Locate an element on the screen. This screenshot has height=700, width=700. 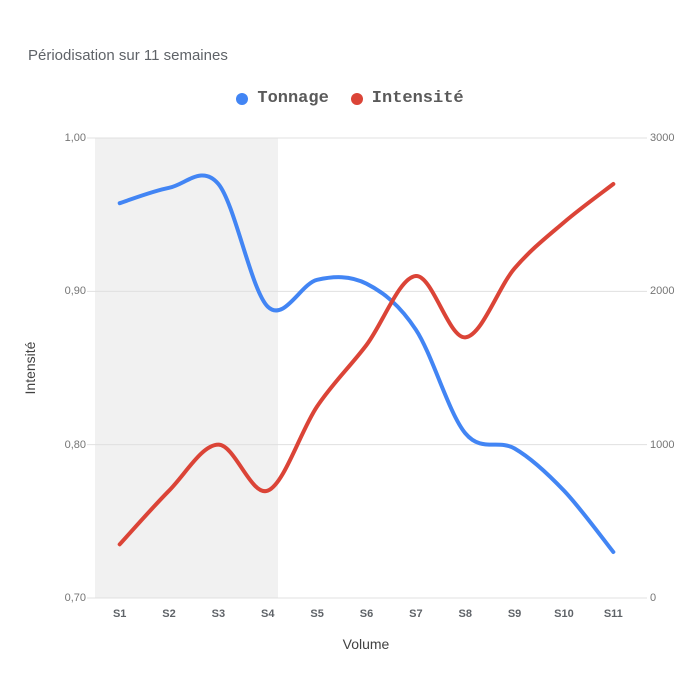
y-right-tick-label: 2000 is located at coordinates (662, 291).